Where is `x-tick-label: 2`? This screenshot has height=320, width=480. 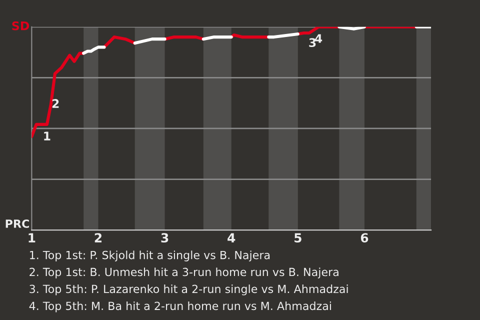 x-tick-label: 2 is located at coordinates (98, 237).